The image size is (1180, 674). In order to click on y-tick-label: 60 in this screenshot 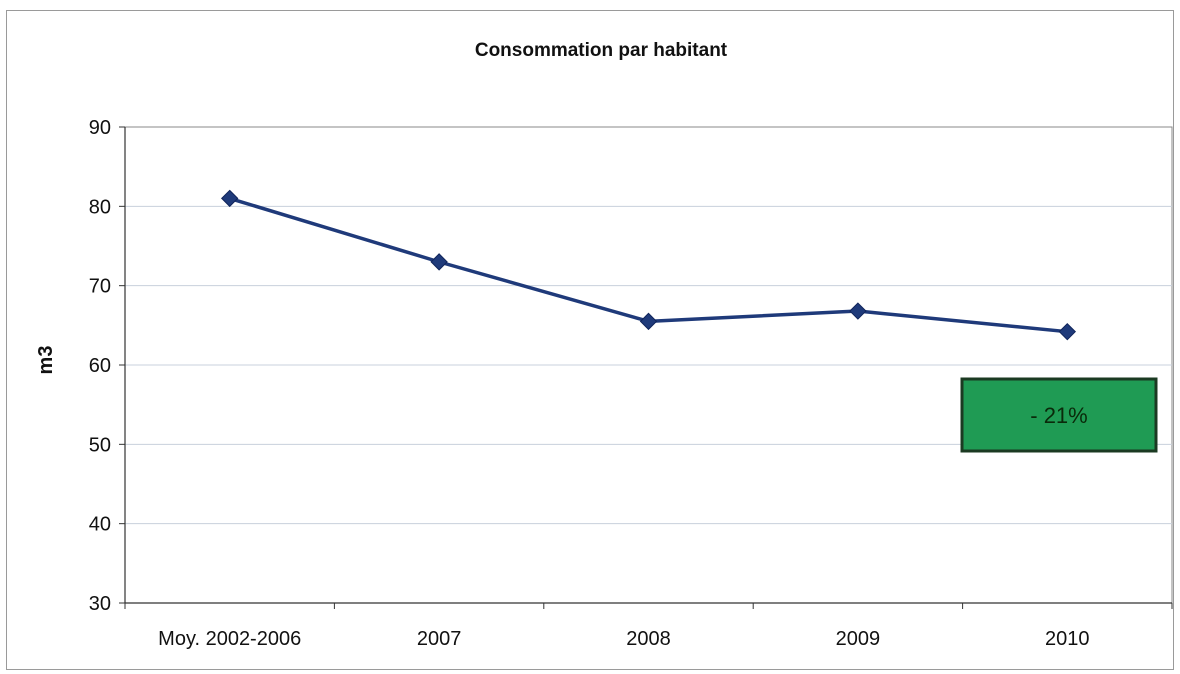, I will do `click(100, 366)`.